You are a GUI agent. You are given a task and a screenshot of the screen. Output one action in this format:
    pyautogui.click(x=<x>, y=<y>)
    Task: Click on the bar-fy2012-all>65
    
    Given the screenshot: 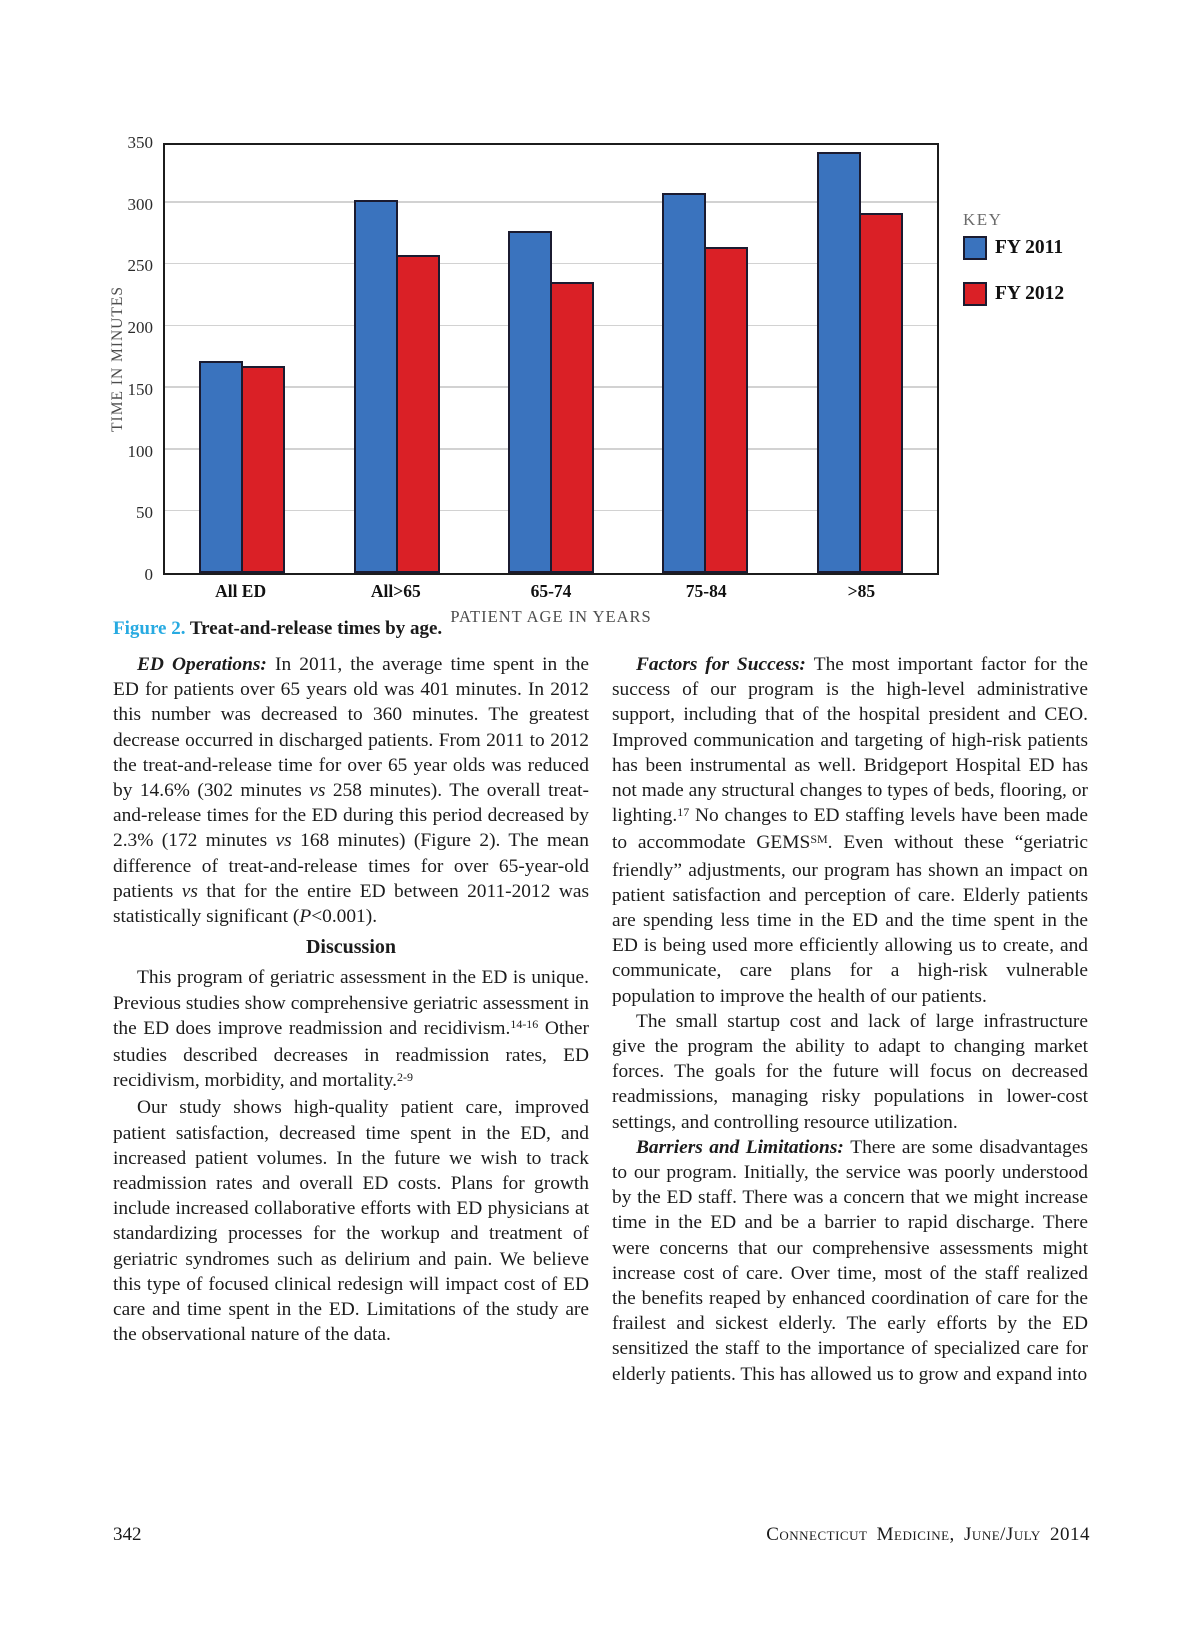 What is the action you would take?
    pyautogui.click(x=417, y=413)
    